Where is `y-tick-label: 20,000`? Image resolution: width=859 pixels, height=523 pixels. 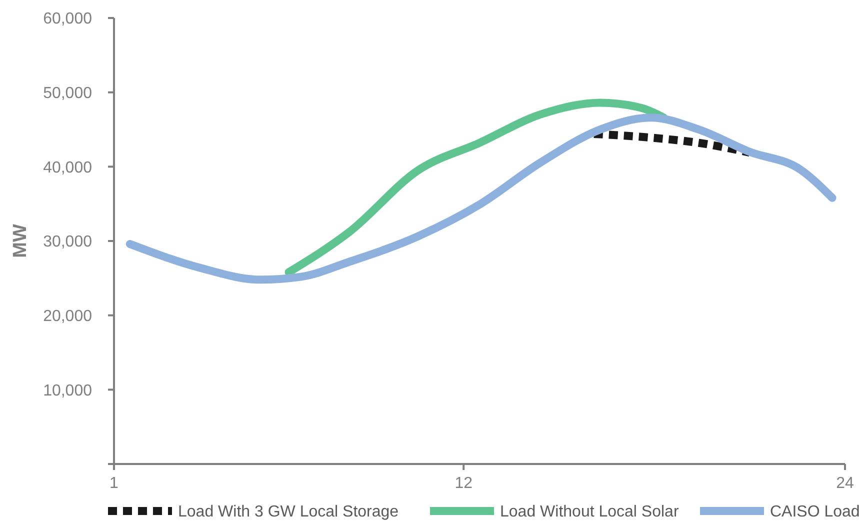 y-tick-label: 20,000 is located at coordinates (67, 316).